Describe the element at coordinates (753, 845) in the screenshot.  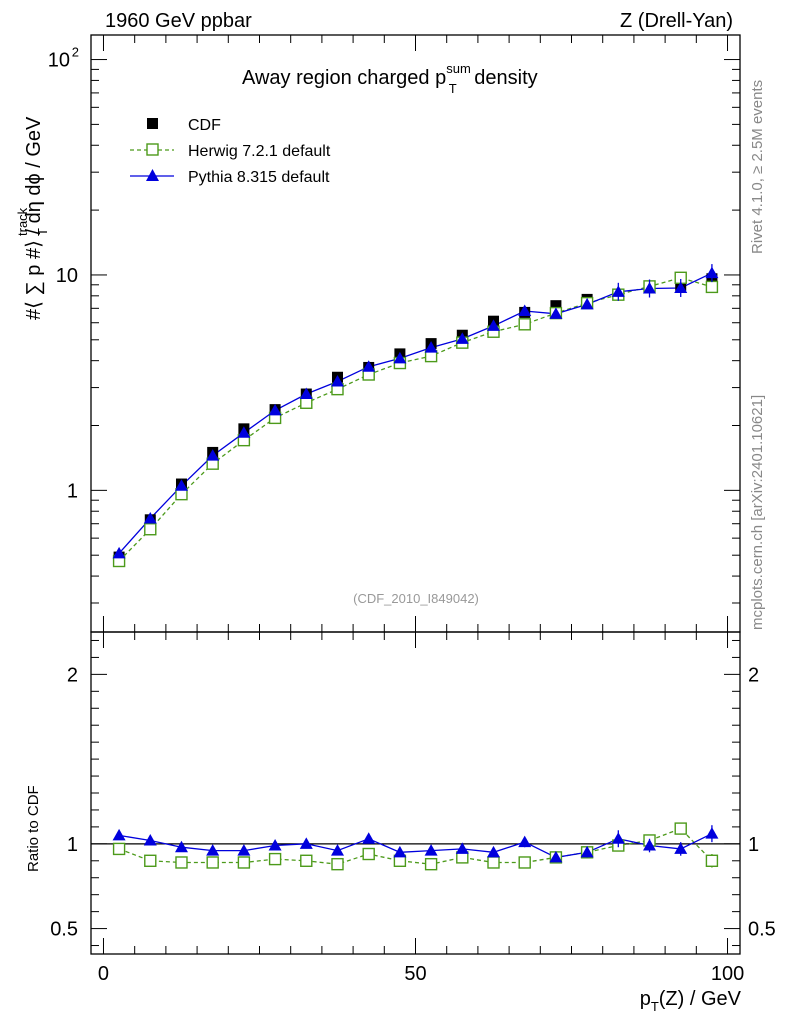
I see `ratio-y-tick-label-right: 1` at that location.